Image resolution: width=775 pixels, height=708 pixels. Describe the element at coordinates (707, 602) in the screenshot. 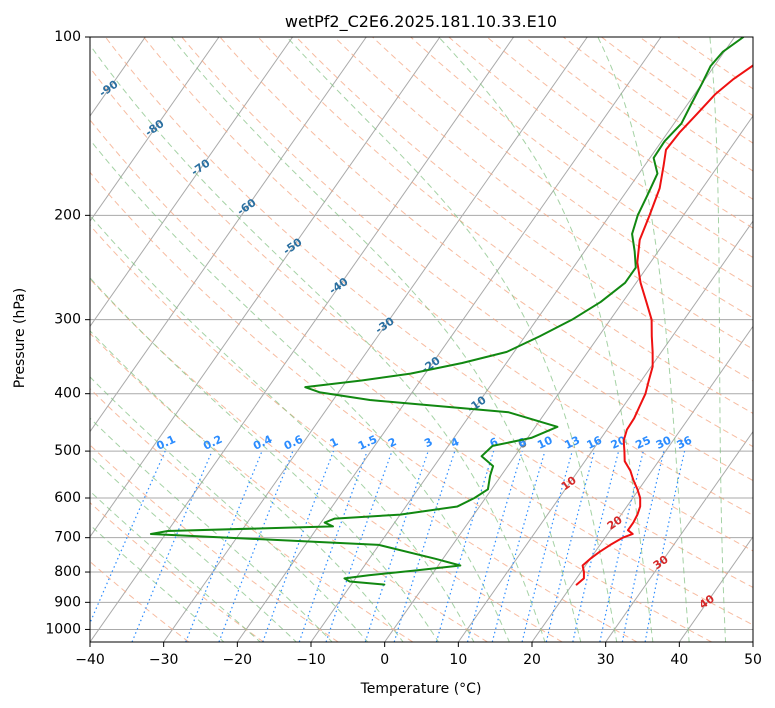

I see `isotherm-label: 40` at that location.